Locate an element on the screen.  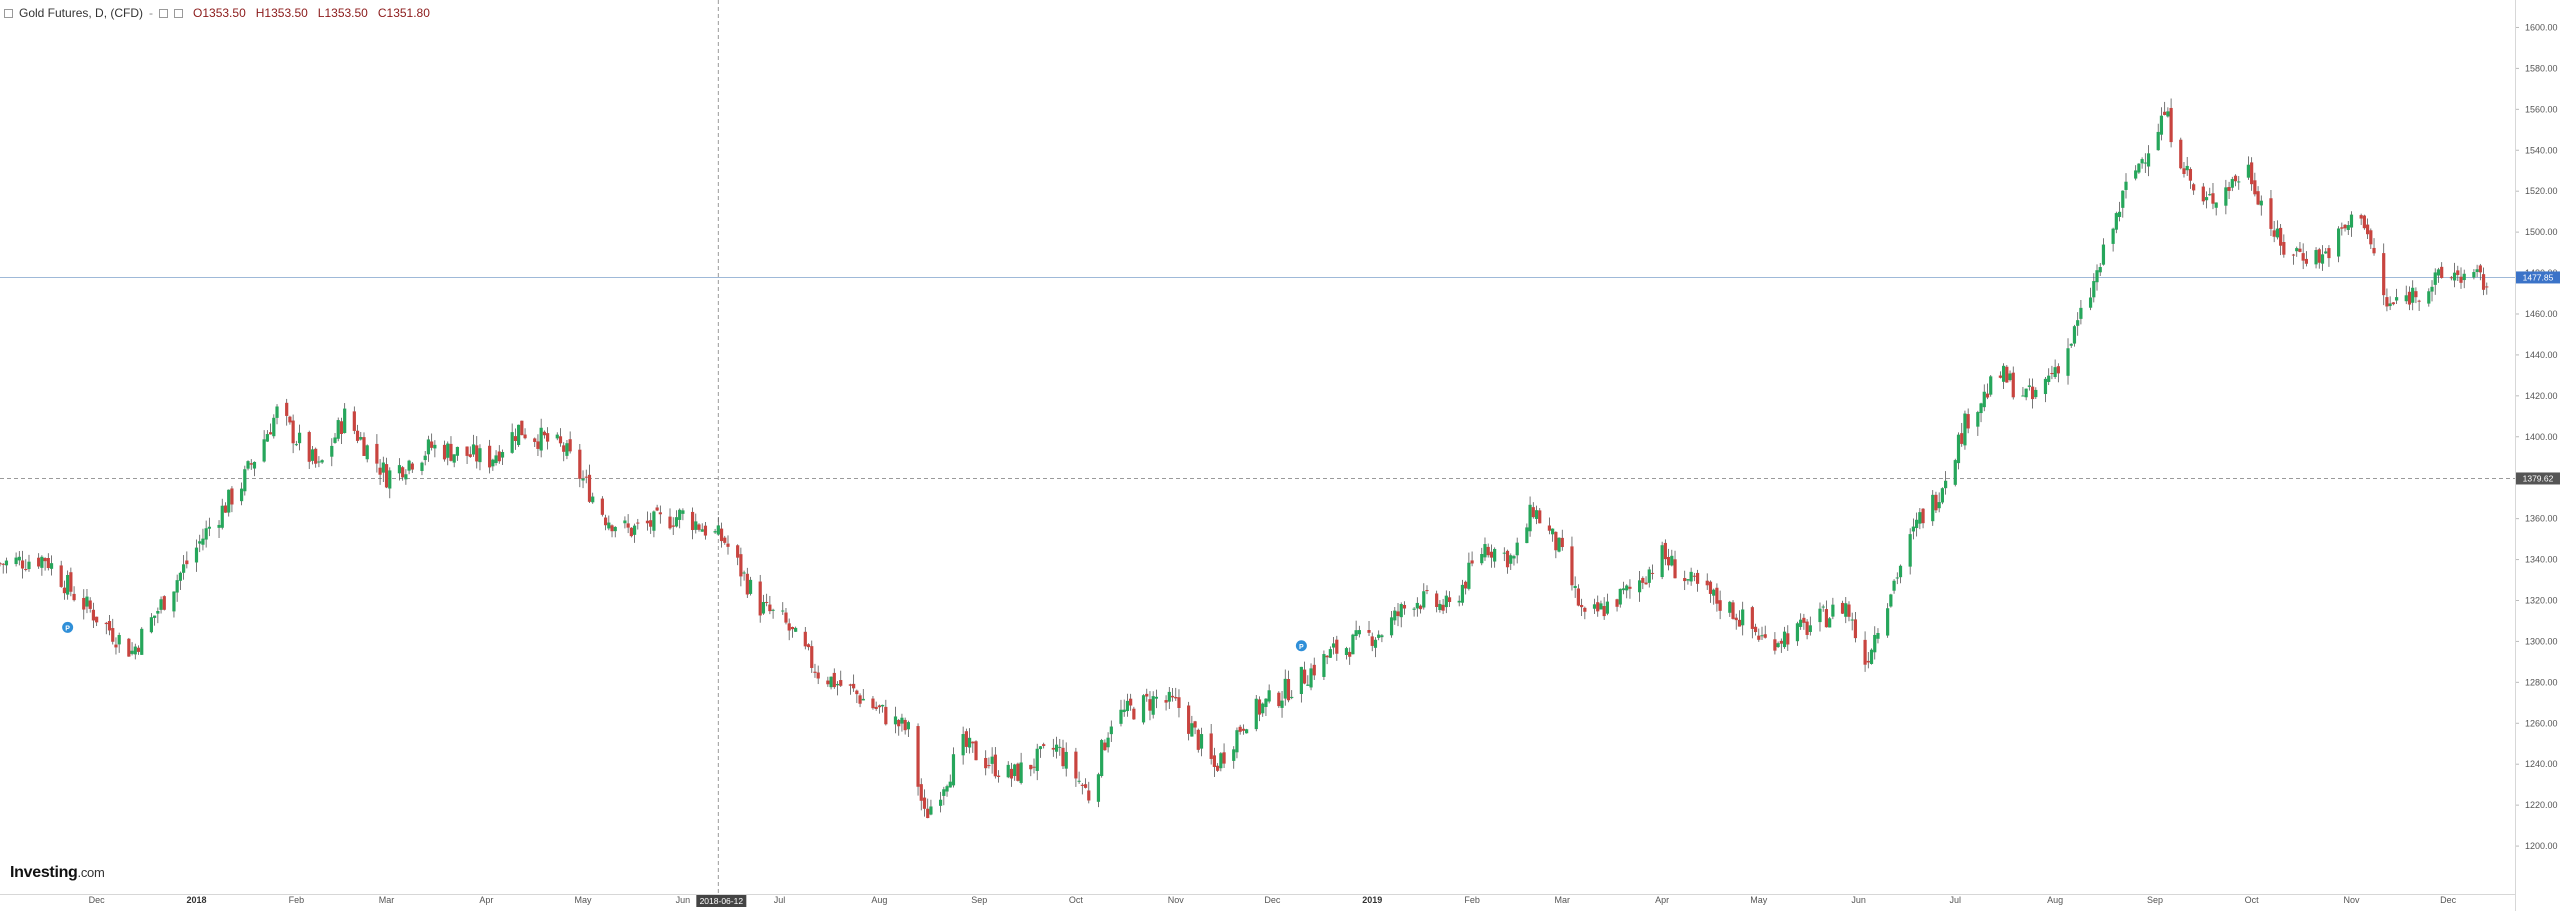
ohlc-close: C1351.80 is located at coordinates (403, 13).